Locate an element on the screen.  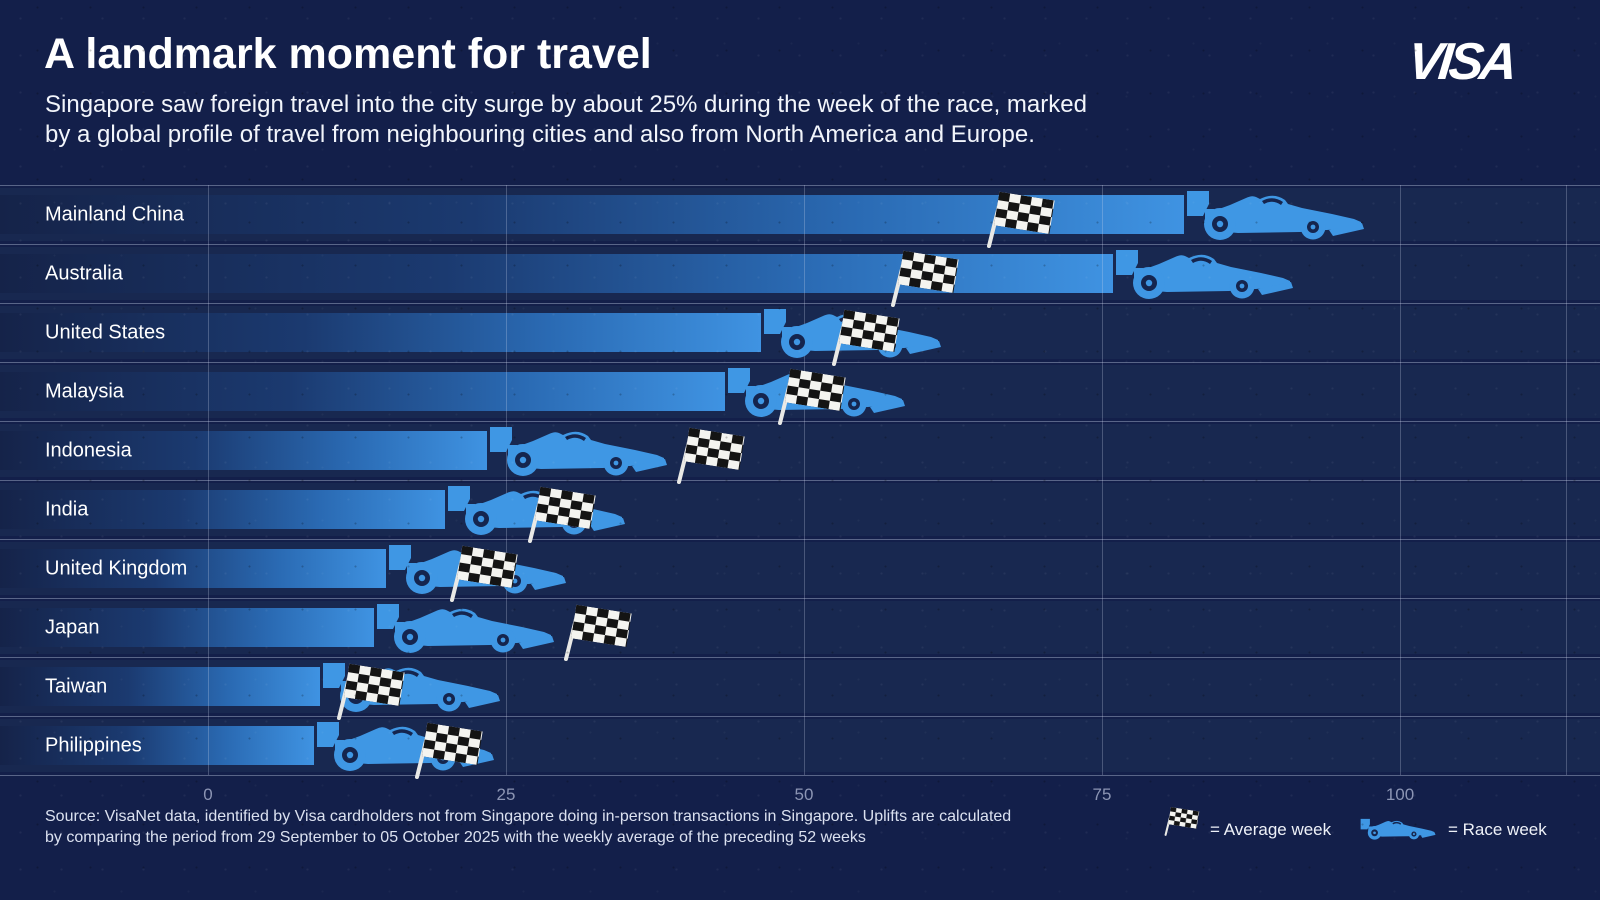
row-label: Philippines is located at coordinates (93, 745).